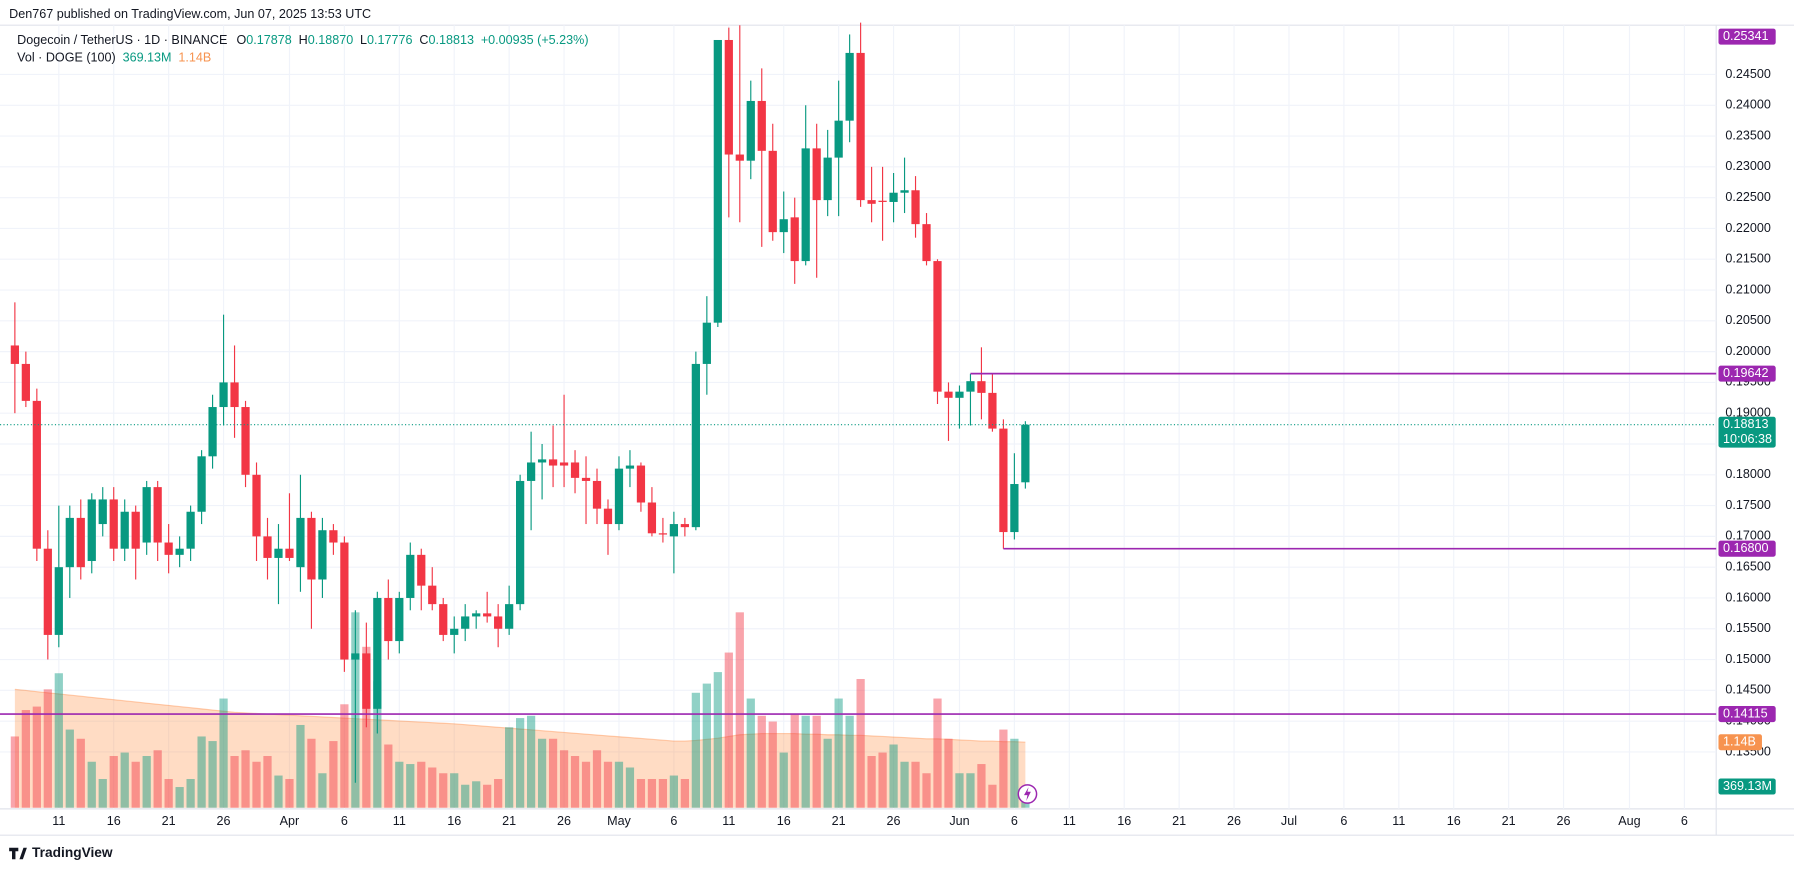 The height and width of the screenshot is (871, 1794). I want to click on y-tick-label: 0.20500, so click(1747, 320).